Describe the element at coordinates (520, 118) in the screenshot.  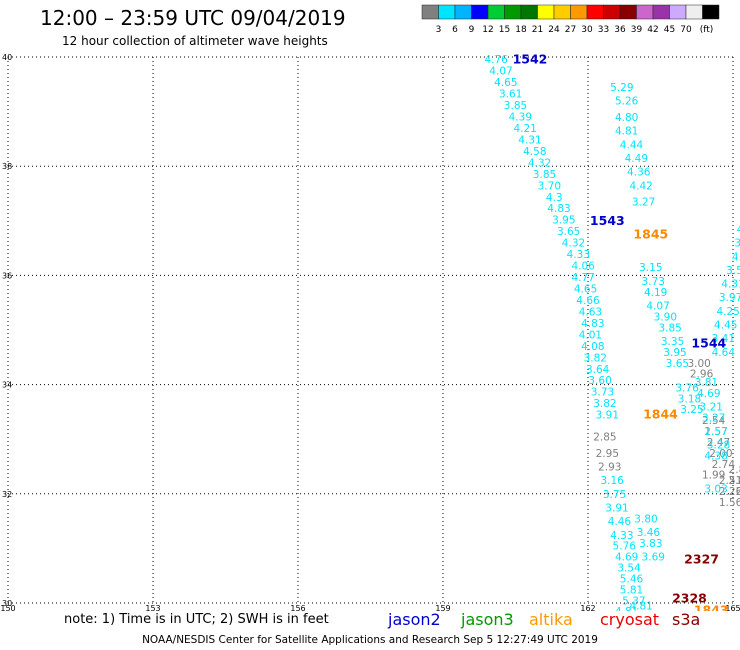
I see `wave-height-point: 4.39` at that location.